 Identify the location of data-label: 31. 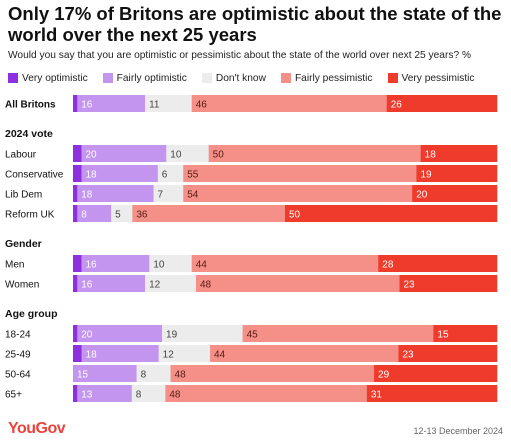
(377, 395).